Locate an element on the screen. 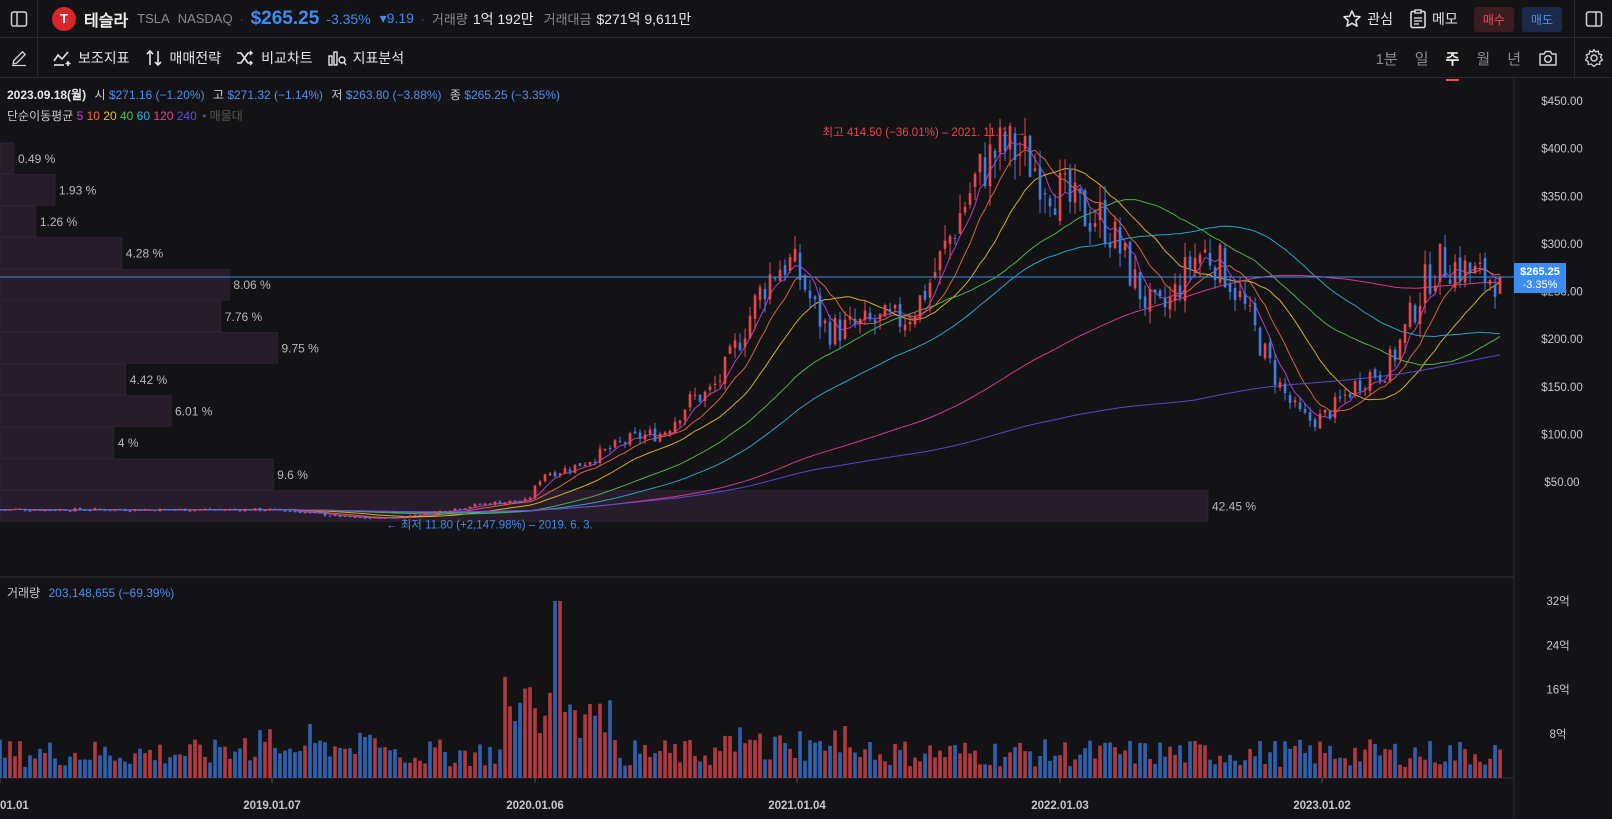  analysis-button: 지표분석 is located at coordinates (365, 58).